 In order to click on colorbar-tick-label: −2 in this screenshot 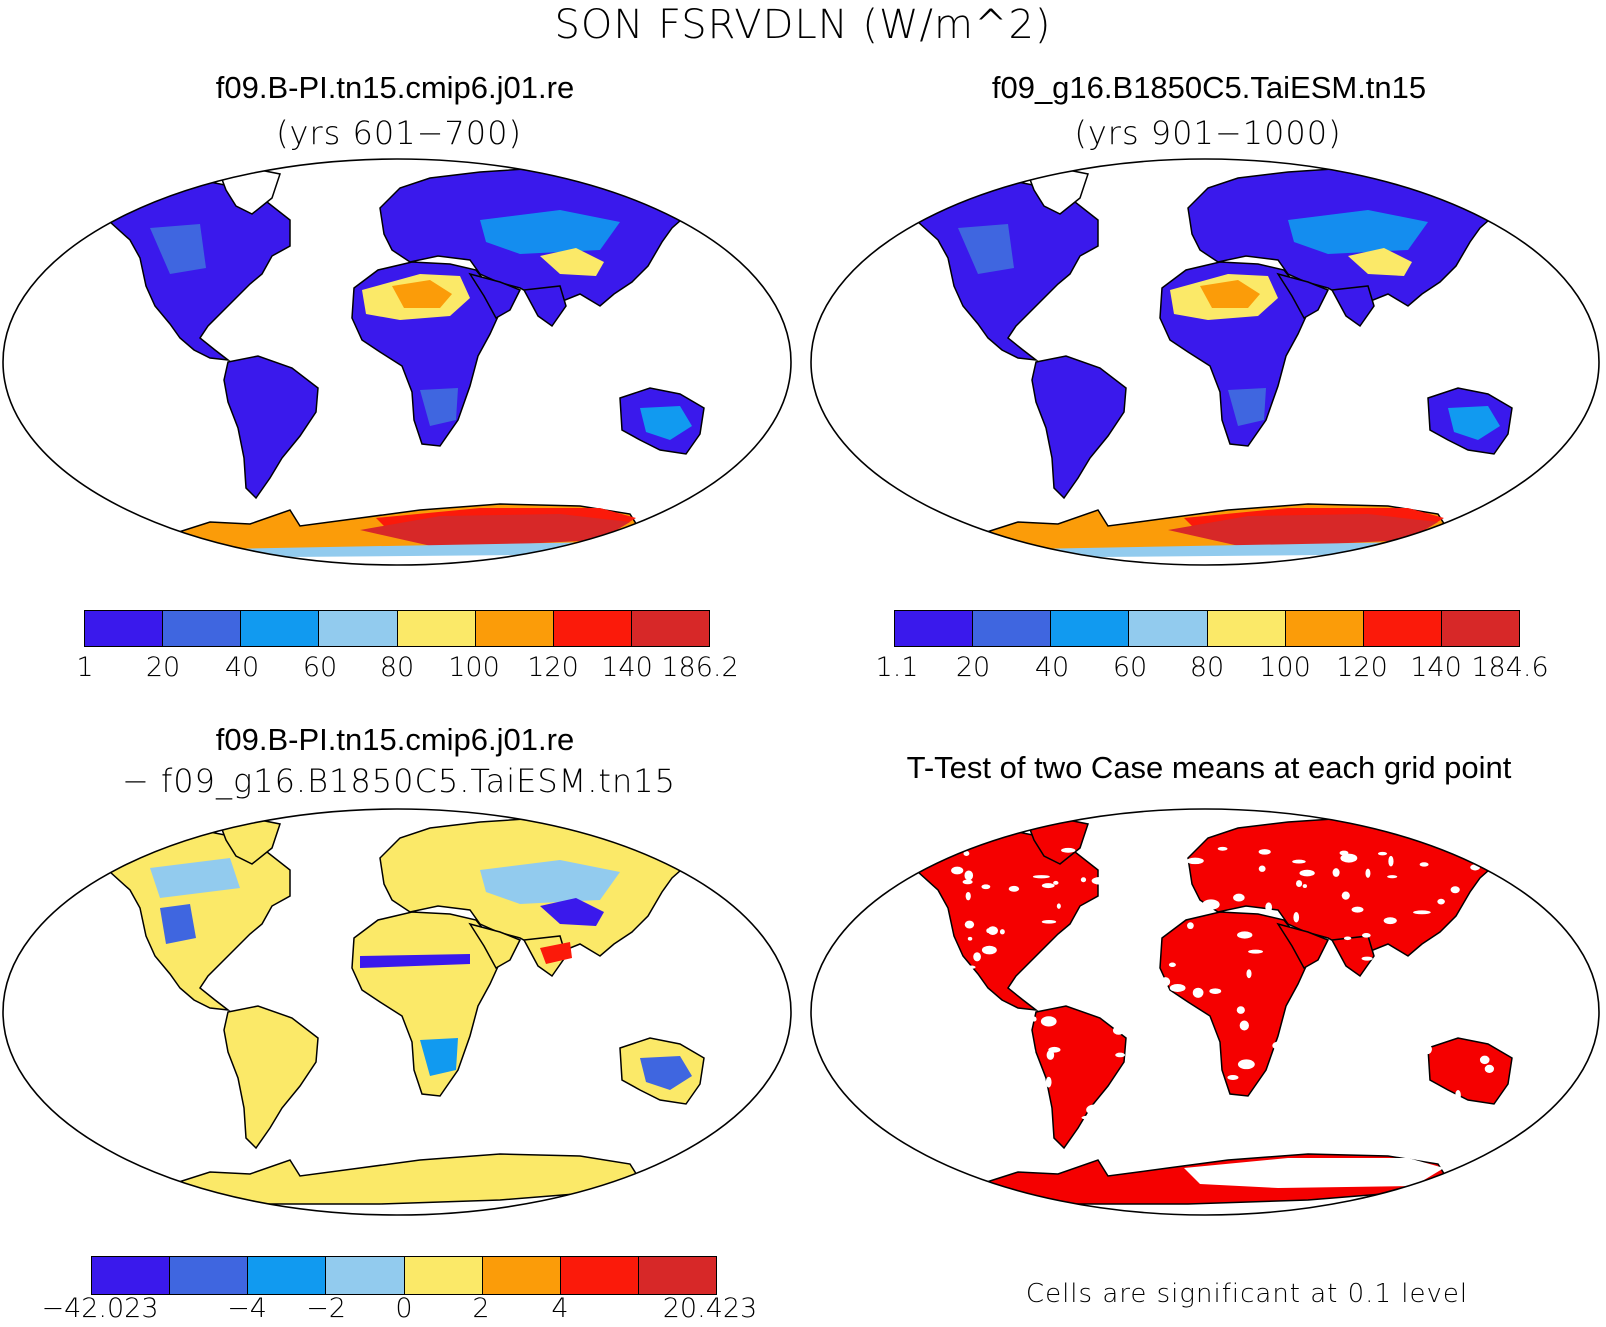, I will do `click(326, 1308)`.